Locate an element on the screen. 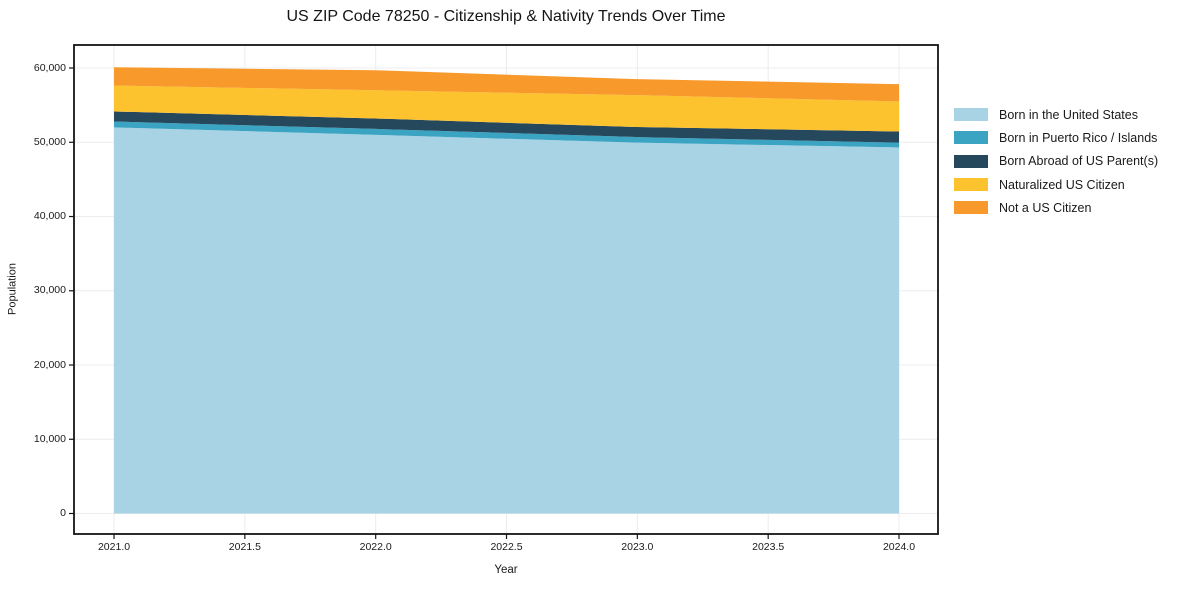 Image resolution: width=1189 pixels, height=590 pixels. legend-label: Born in the United States is located at coordinates (1068, 114).